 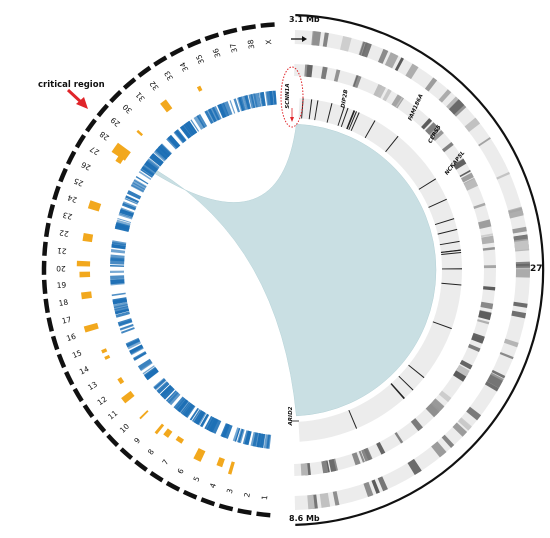 What do you see at coordinates (151, 451) in the screenshot?
I see `chromosome-label: 8` at bounding box center [151, 451].